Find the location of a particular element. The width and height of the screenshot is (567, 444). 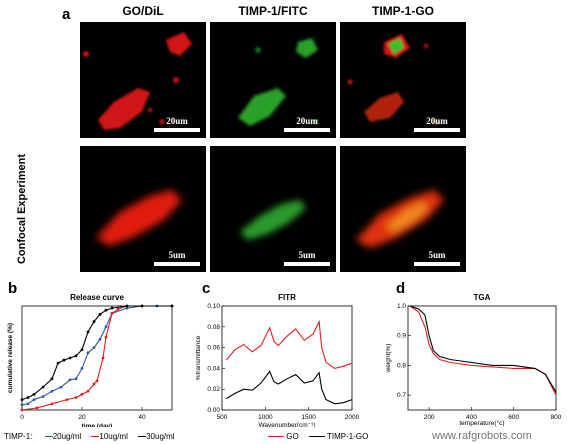

legend-timp1-go: TIMP-1-GO is located at coordinates (348, 436).